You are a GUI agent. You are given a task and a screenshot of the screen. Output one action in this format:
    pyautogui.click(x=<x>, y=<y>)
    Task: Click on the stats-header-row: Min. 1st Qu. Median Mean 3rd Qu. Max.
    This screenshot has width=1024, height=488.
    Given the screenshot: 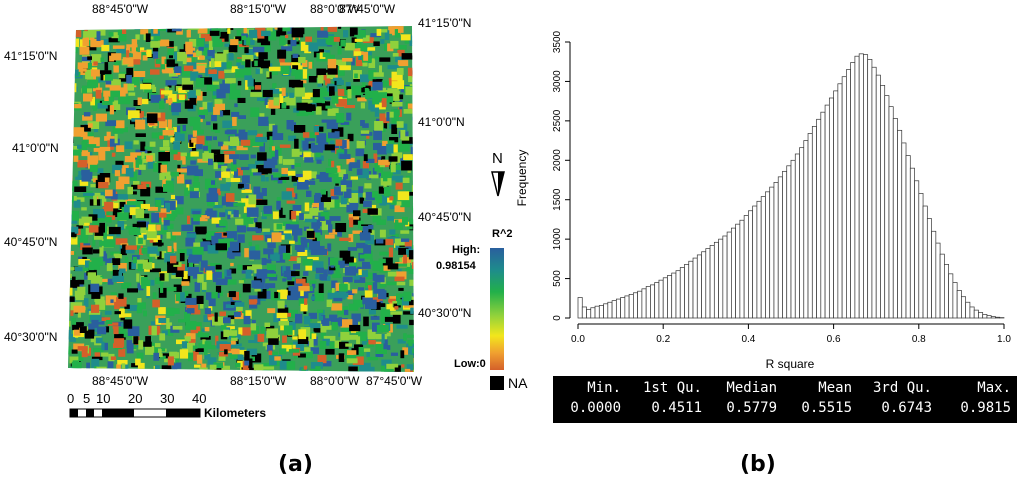 What is the action you would take?
    pyautogui.click(x=785, y=390)
    